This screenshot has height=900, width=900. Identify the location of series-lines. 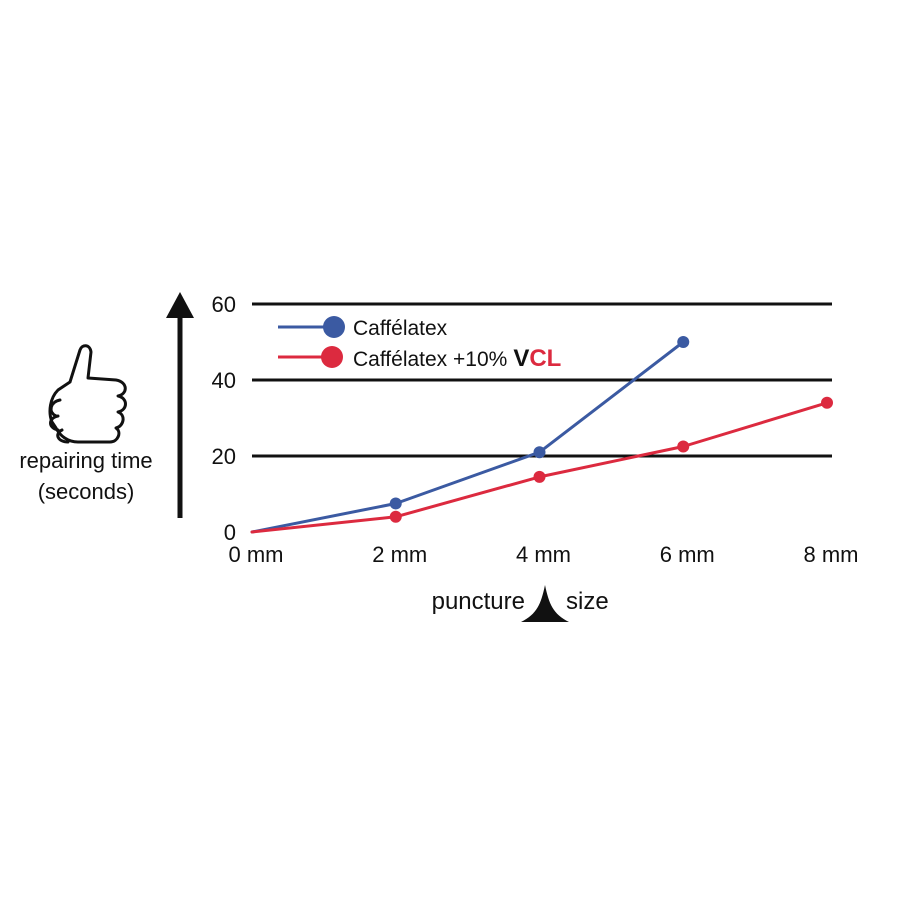
(541, 435).